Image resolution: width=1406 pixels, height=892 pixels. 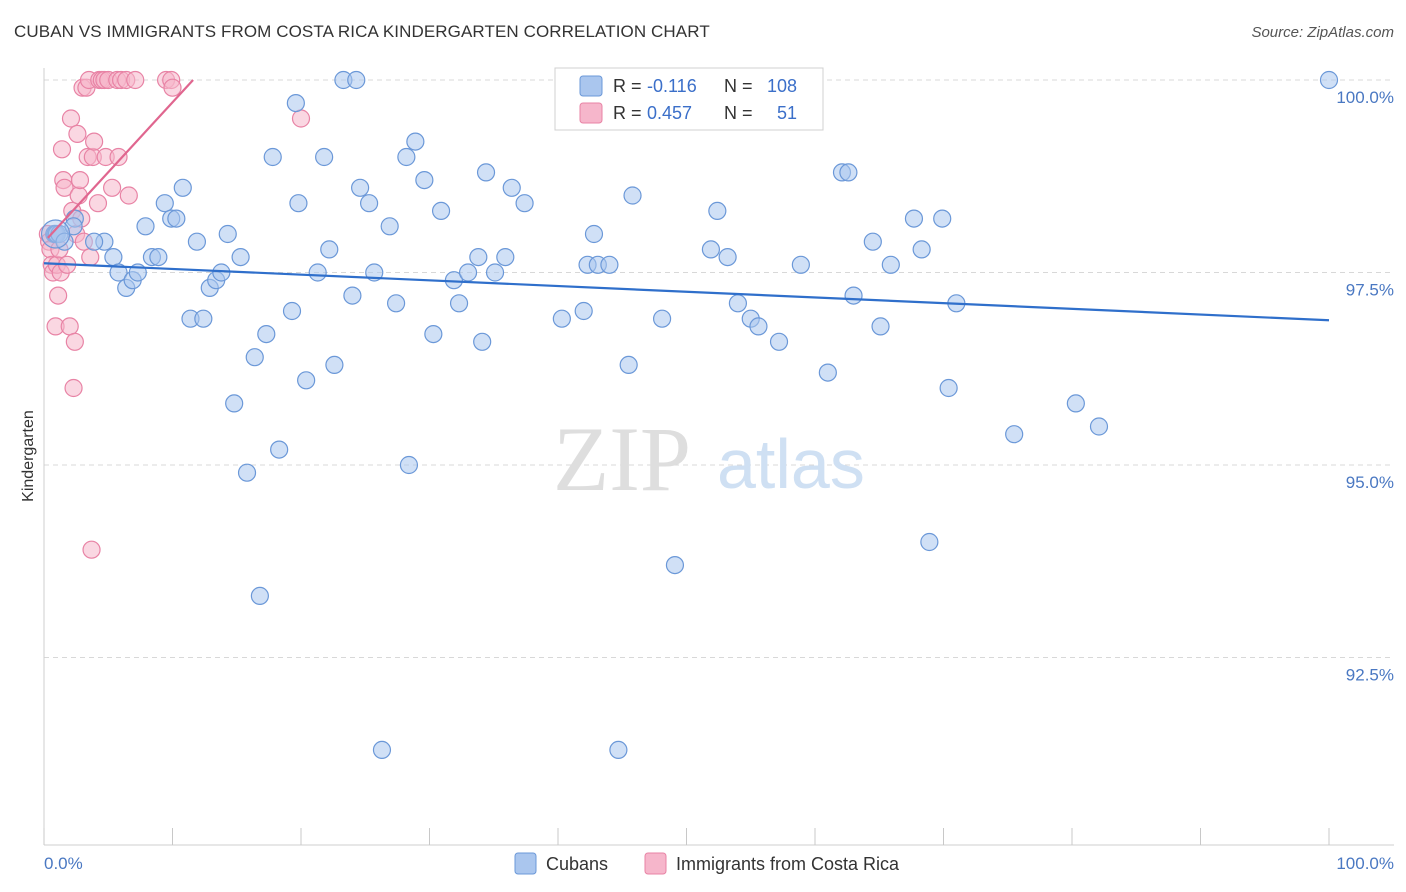 What do you see at coordinates (627, 86) in the screenshot?
I see `legend-r-label-1: R =` at bounding box center [627, 86].